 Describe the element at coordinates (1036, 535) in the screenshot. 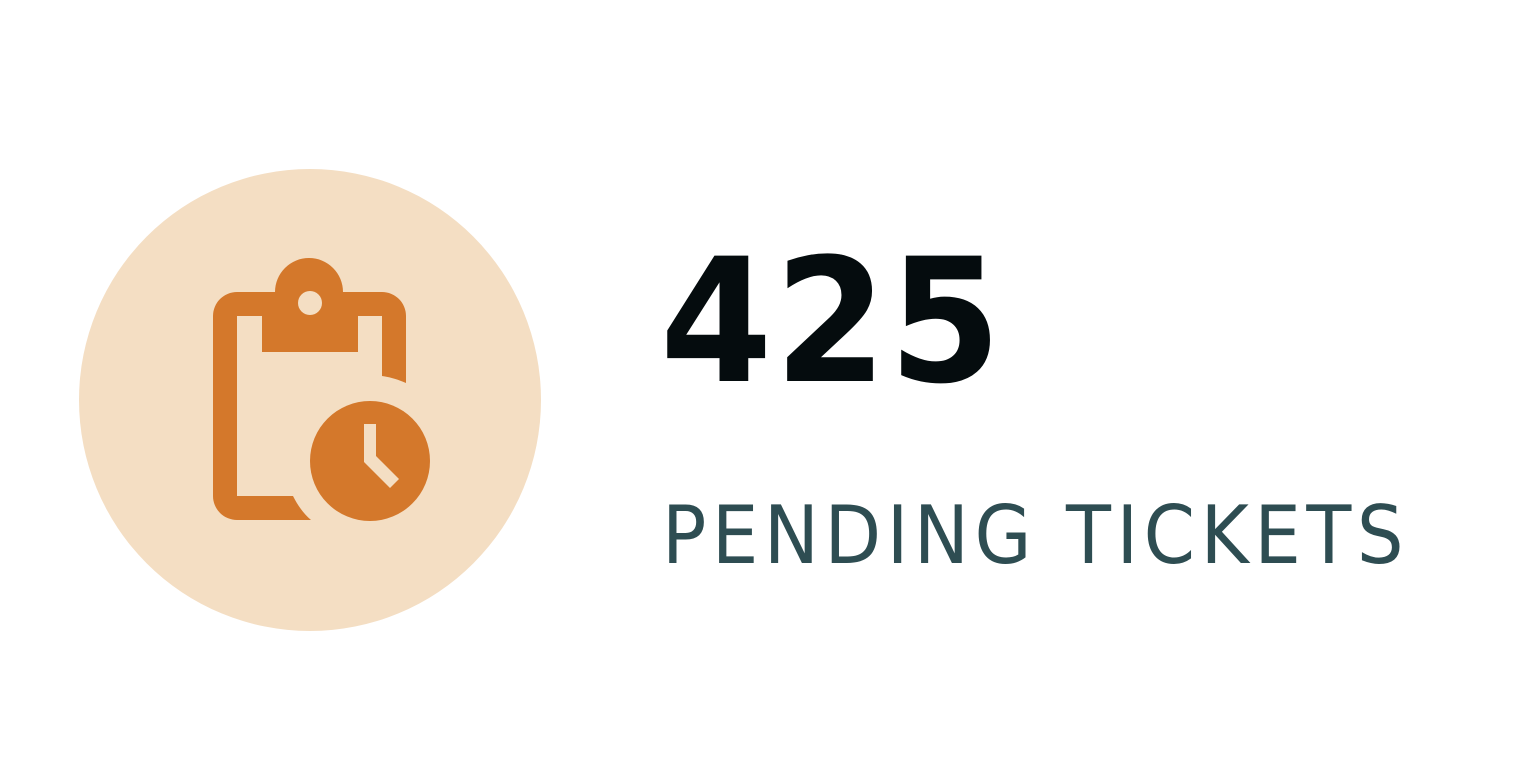

I see `stat-label: PENDING TICKETS` at that location.